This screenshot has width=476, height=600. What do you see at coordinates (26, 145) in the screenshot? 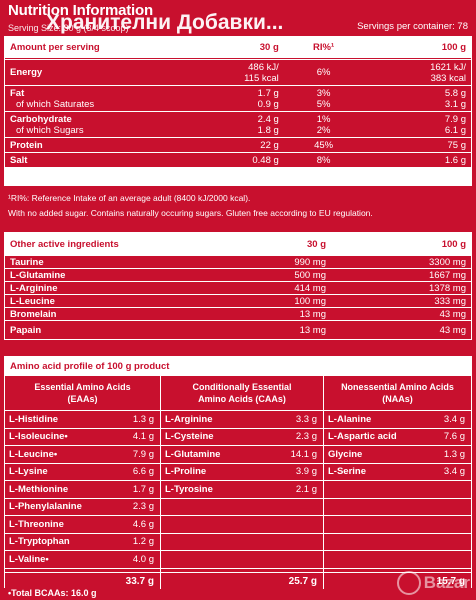
I see `protein-label: Protein` at bounding box center [26, 145].